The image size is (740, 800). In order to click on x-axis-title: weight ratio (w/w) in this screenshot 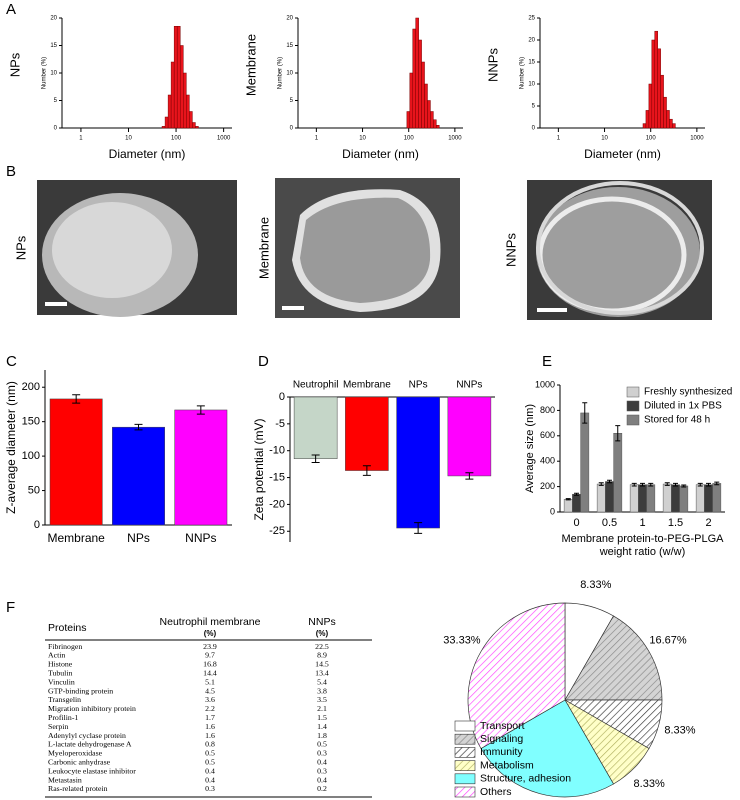, I will do `click(642, 552)`.